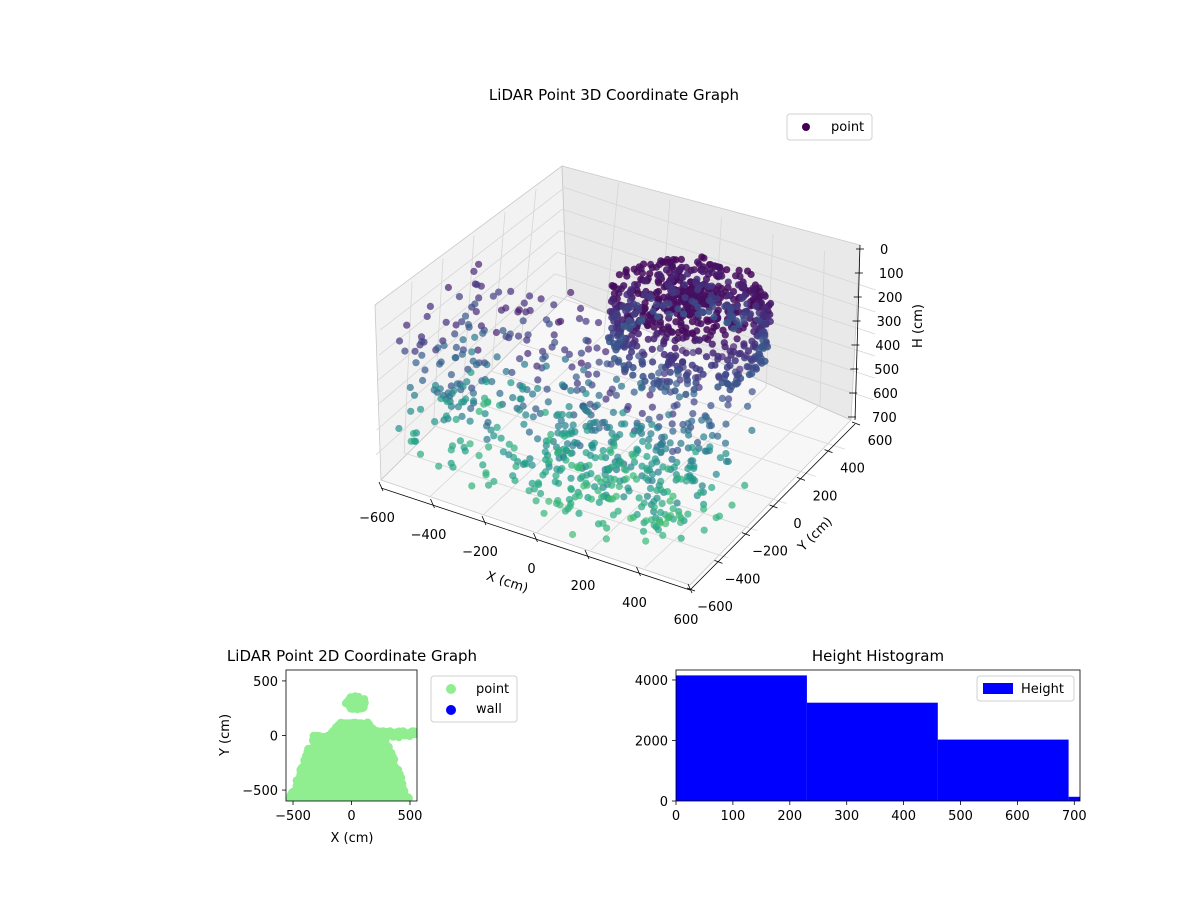 This screenshot has height=900, width=1200. What do you see at coordinates (1074, 798) in the screenshot?
I see `histogram-bar` at bounding box center [1074, 798].